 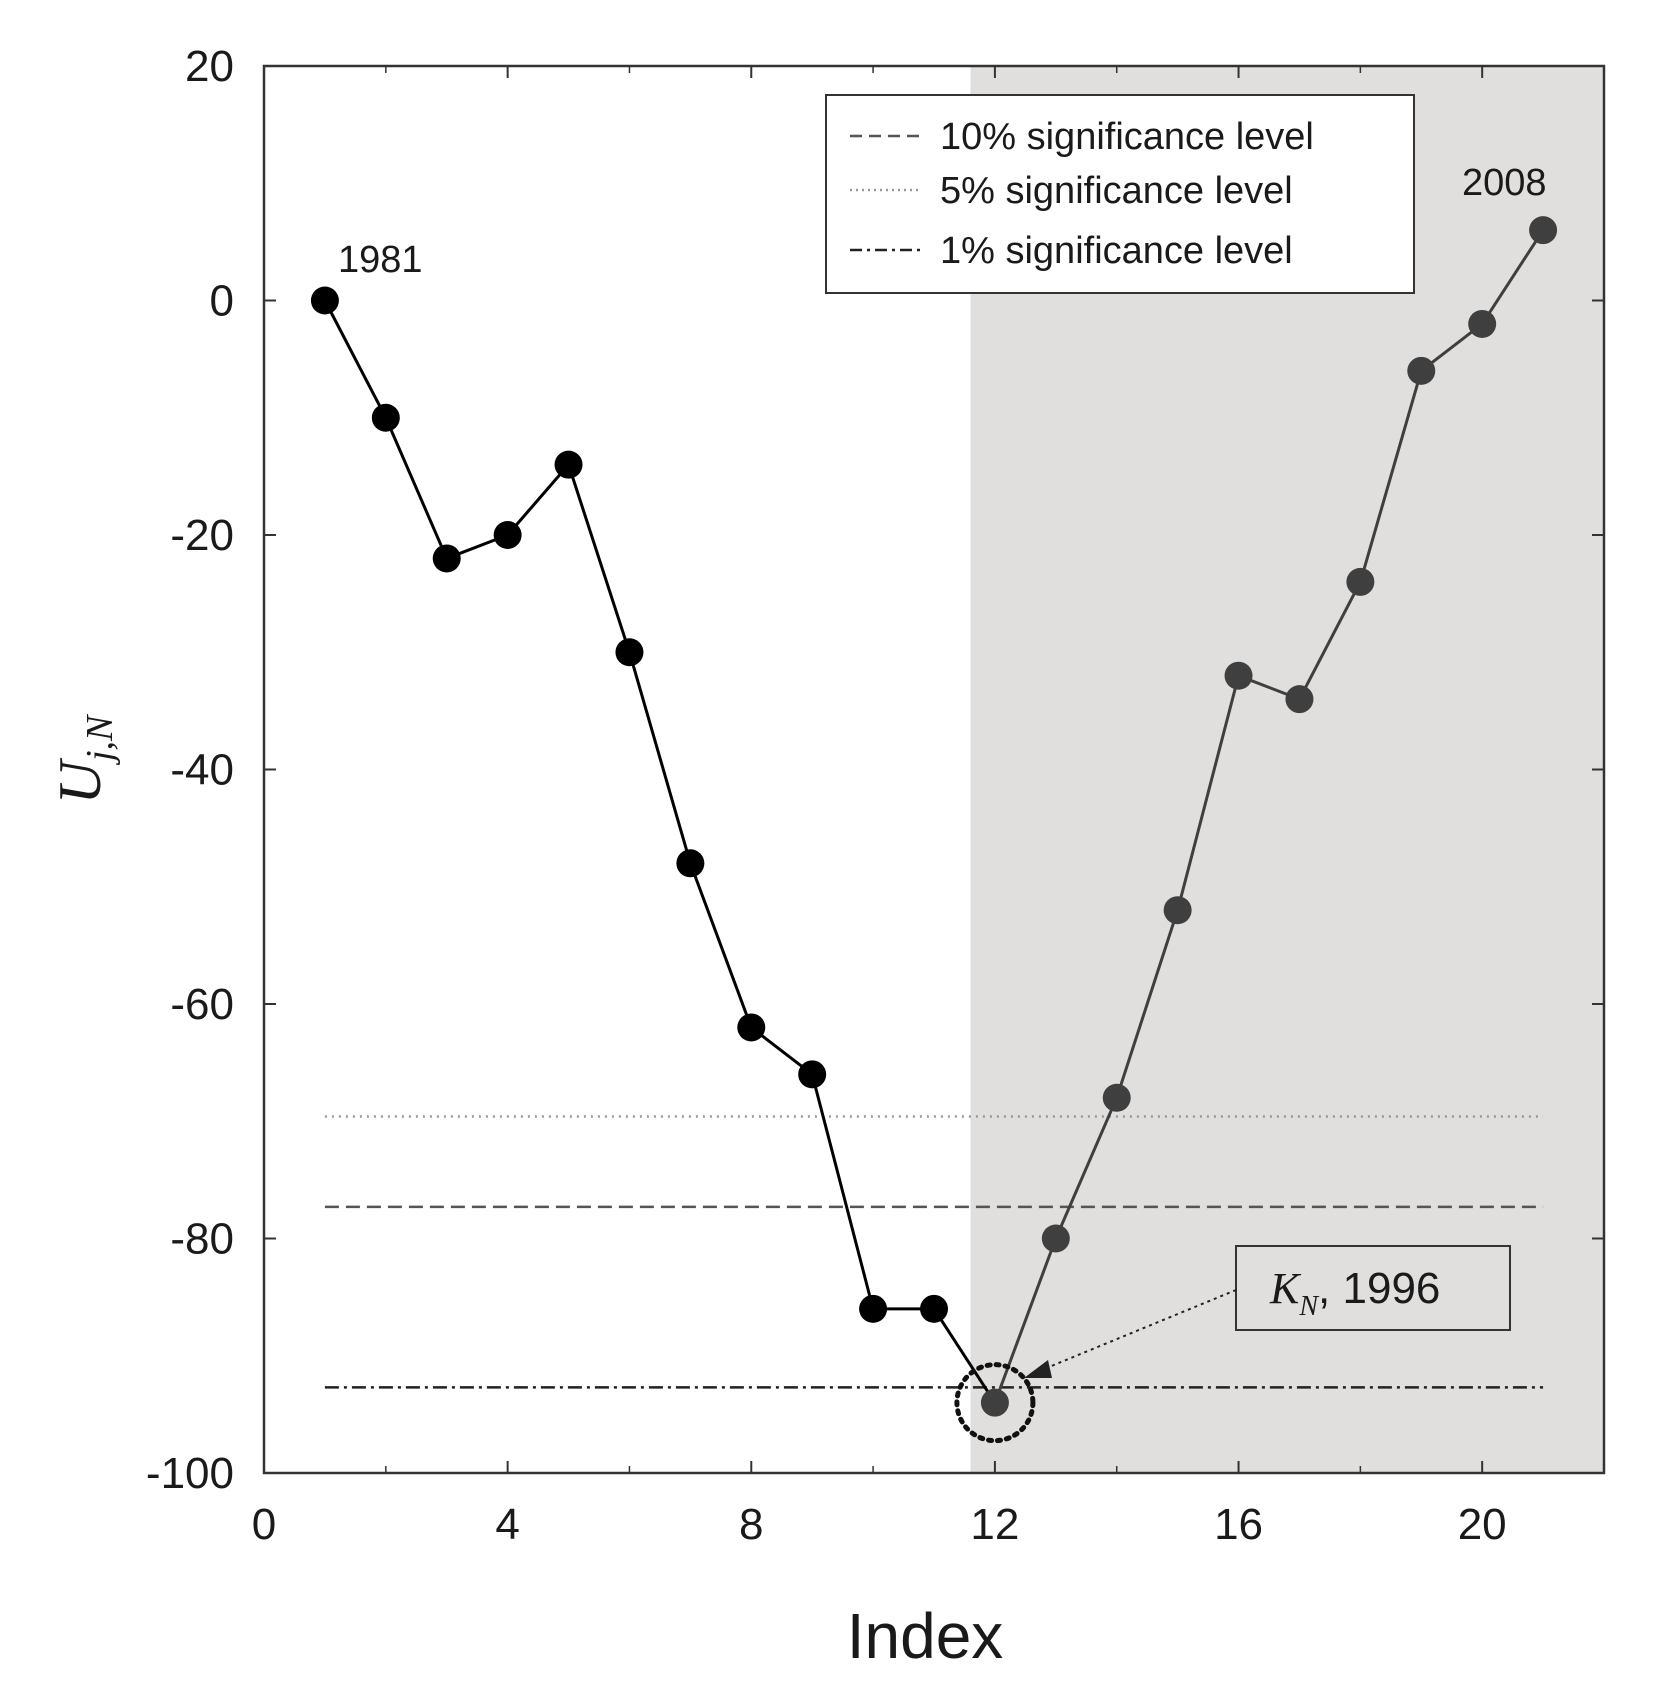 I want to click on annotation-end-year: 2008, so click(x=1504, y=183).